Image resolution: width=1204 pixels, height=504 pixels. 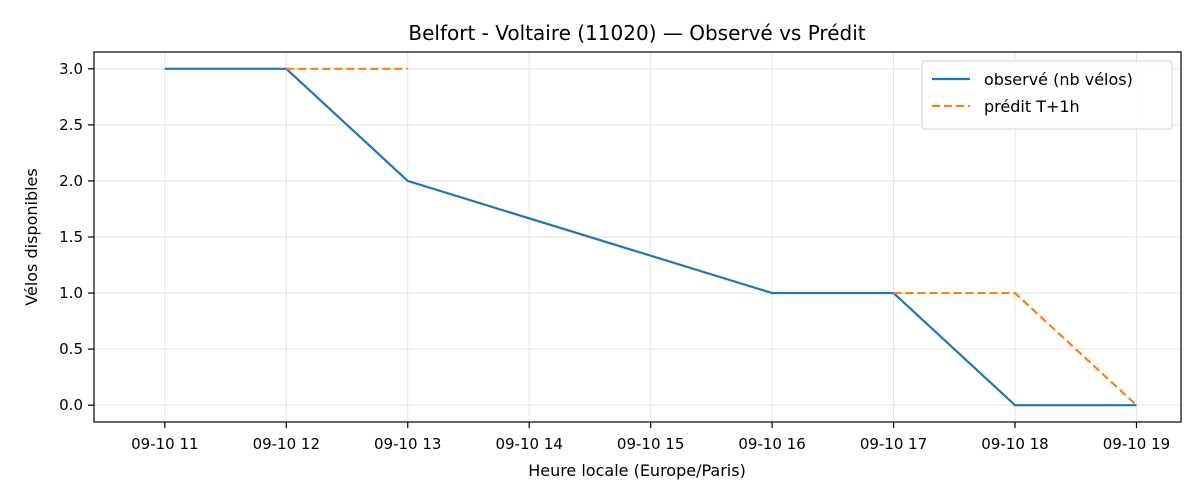 What do you see at coordinates (407, 444) in the screenshot?
I see `x-tick-label: 09-10 13` at bounding box center [407, 444].